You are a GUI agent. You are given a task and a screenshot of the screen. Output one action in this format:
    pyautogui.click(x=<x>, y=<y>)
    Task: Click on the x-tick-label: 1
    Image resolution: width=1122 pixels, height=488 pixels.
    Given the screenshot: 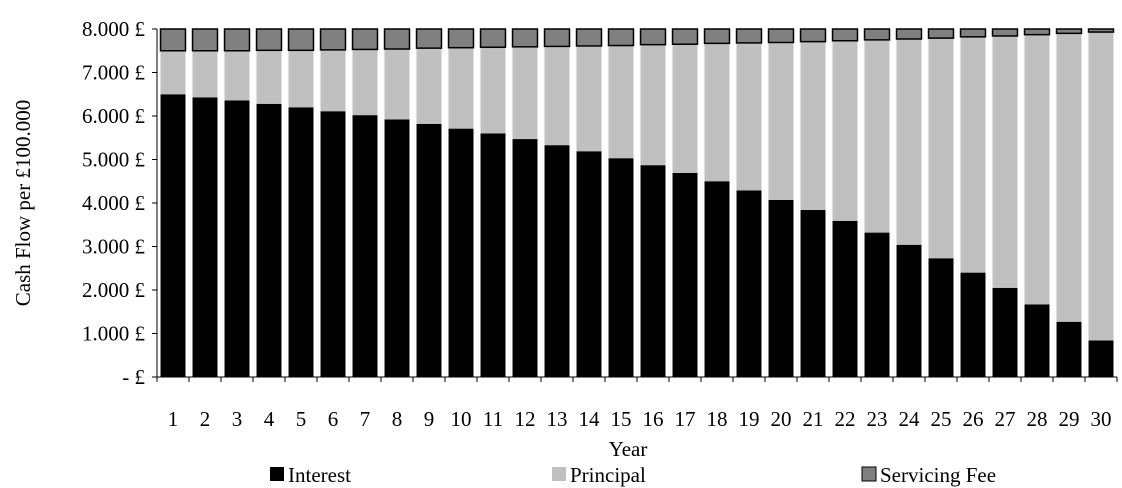 What is the action you would take?
    pyautogui.click(x=173, y=419)
    